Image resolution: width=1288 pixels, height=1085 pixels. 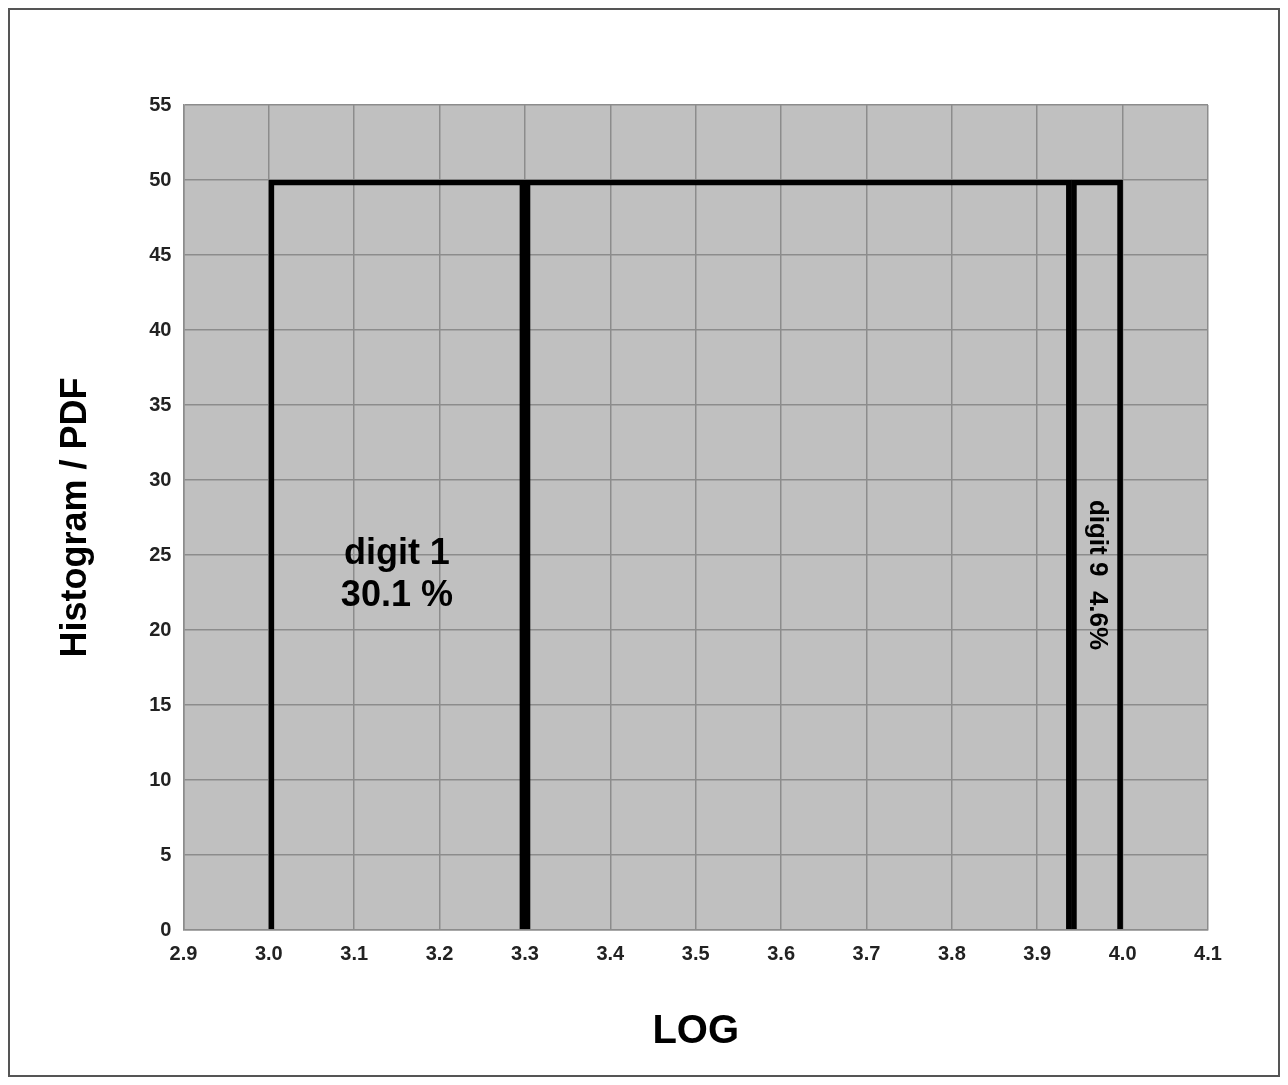 What do you see at coordinates (396, 572) in the screenshot?
I see `annotation: digit 1 30.1 %` at bounding box center [396, 572].